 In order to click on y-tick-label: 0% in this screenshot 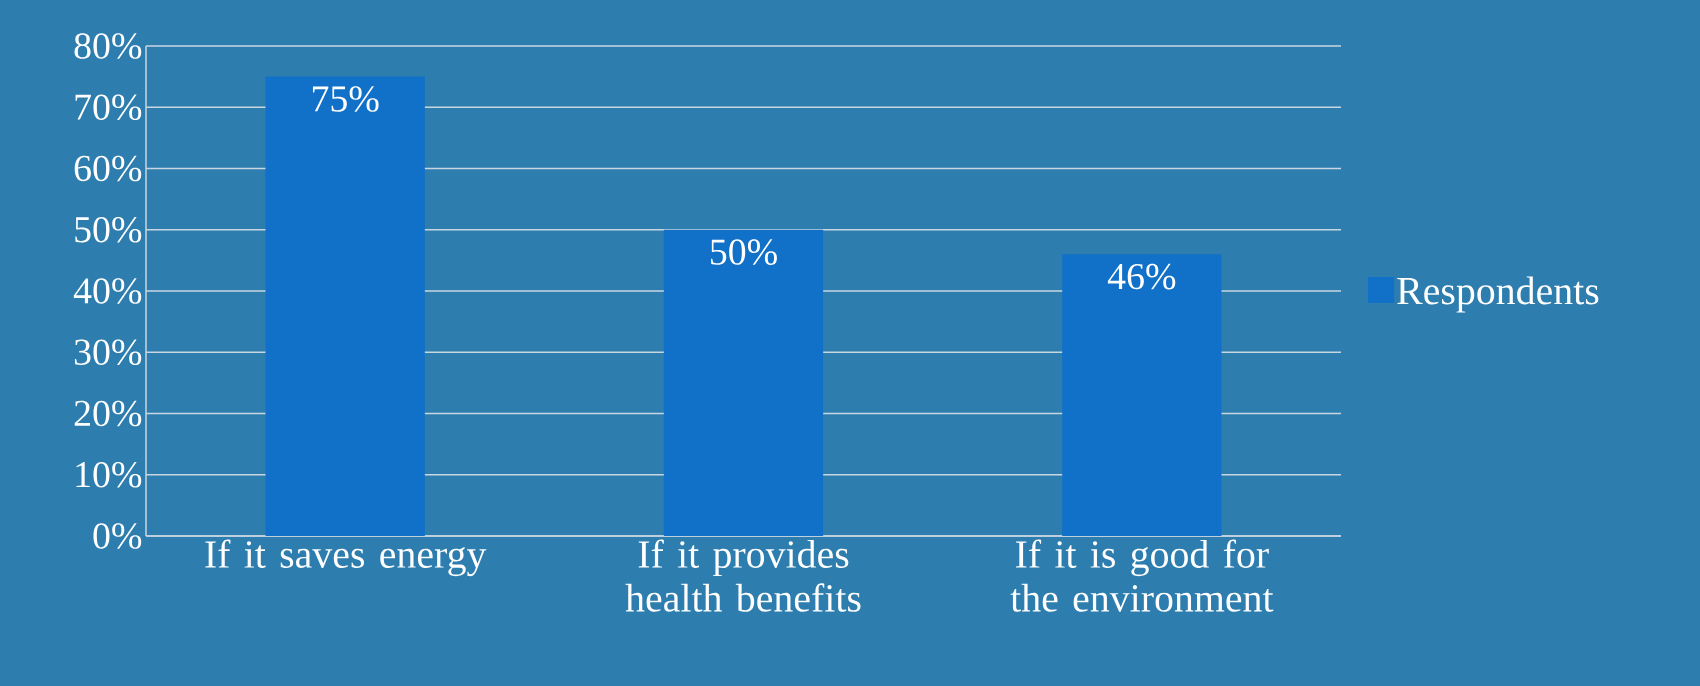, I will do `click(117, 536)`.